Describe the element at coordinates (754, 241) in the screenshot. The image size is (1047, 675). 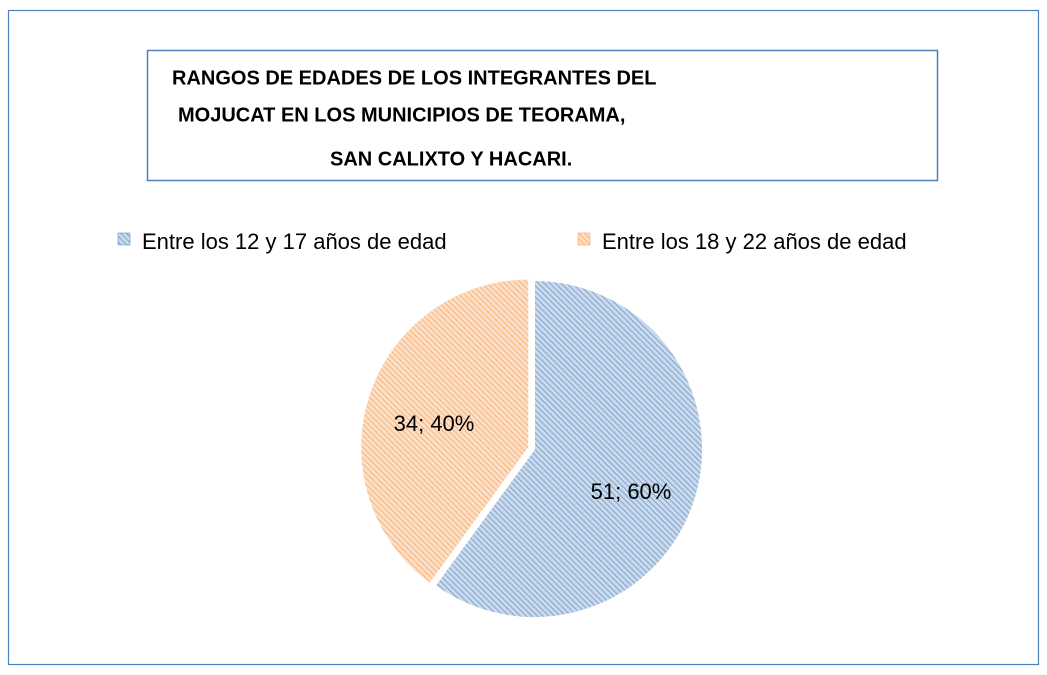
I see `legend-label: Entre los 18 y 22 años de edad` at that location.